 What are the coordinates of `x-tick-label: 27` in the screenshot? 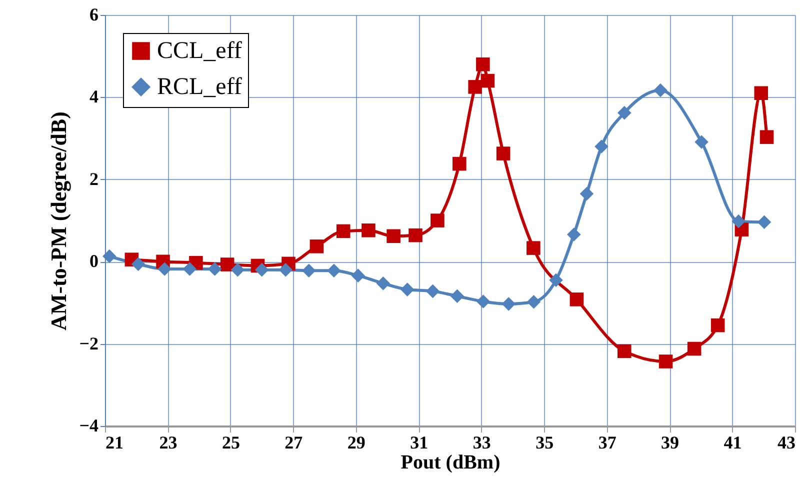 It's located at (293, 442).